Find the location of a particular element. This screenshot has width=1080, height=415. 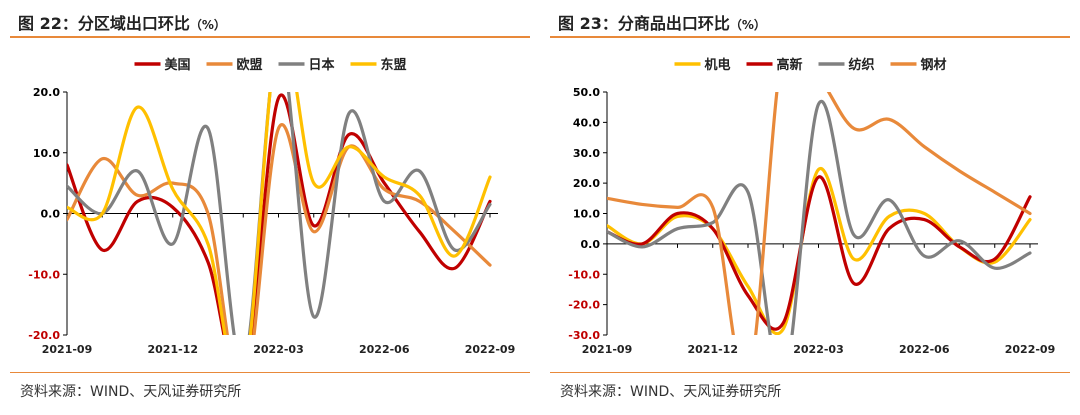

series-line is located at coordinates (819, 253).